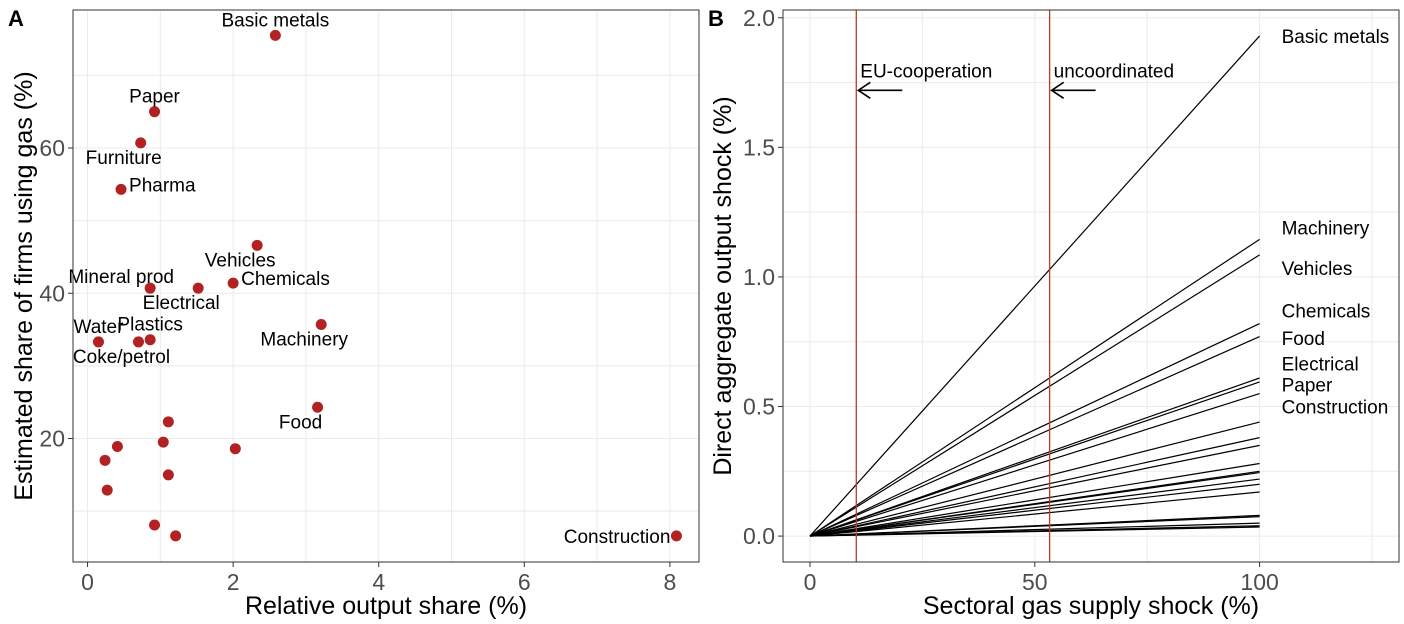 Image resolution: width=1404 pixels, height=624 pixels. Describe the element at coordinates (87, 582) in the screenshot. I see `panel-a-x-tick-label: 0` at that location.